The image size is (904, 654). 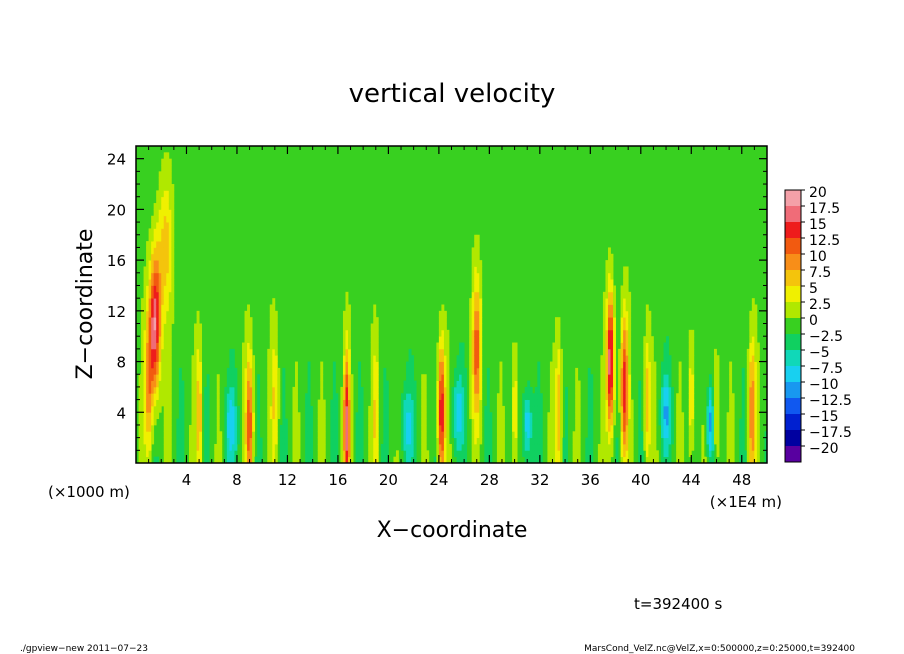 What do you see at coordinates (824, 449) in the screenshot?
I see `colorbar-label: −20` at bounding box center [824, 449].